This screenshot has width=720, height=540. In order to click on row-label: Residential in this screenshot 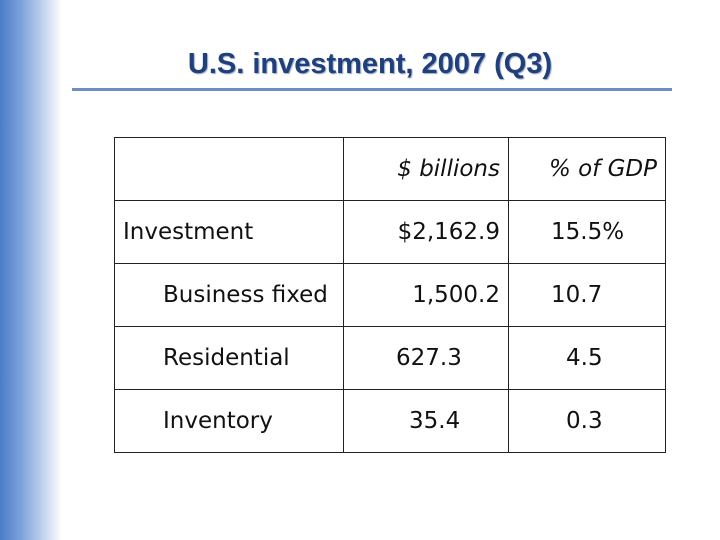, I will do `click(229, 358)`.